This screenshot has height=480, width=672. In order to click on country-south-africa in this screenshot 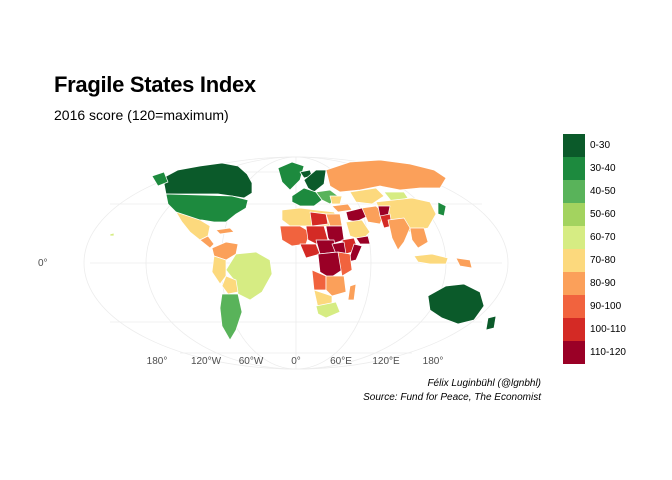, I will do `click(328, 310)`.